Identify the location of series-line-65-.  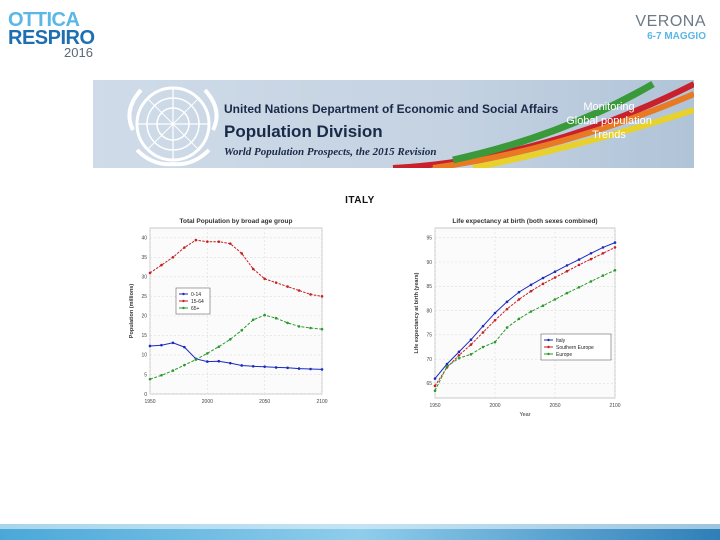
(236, 347).